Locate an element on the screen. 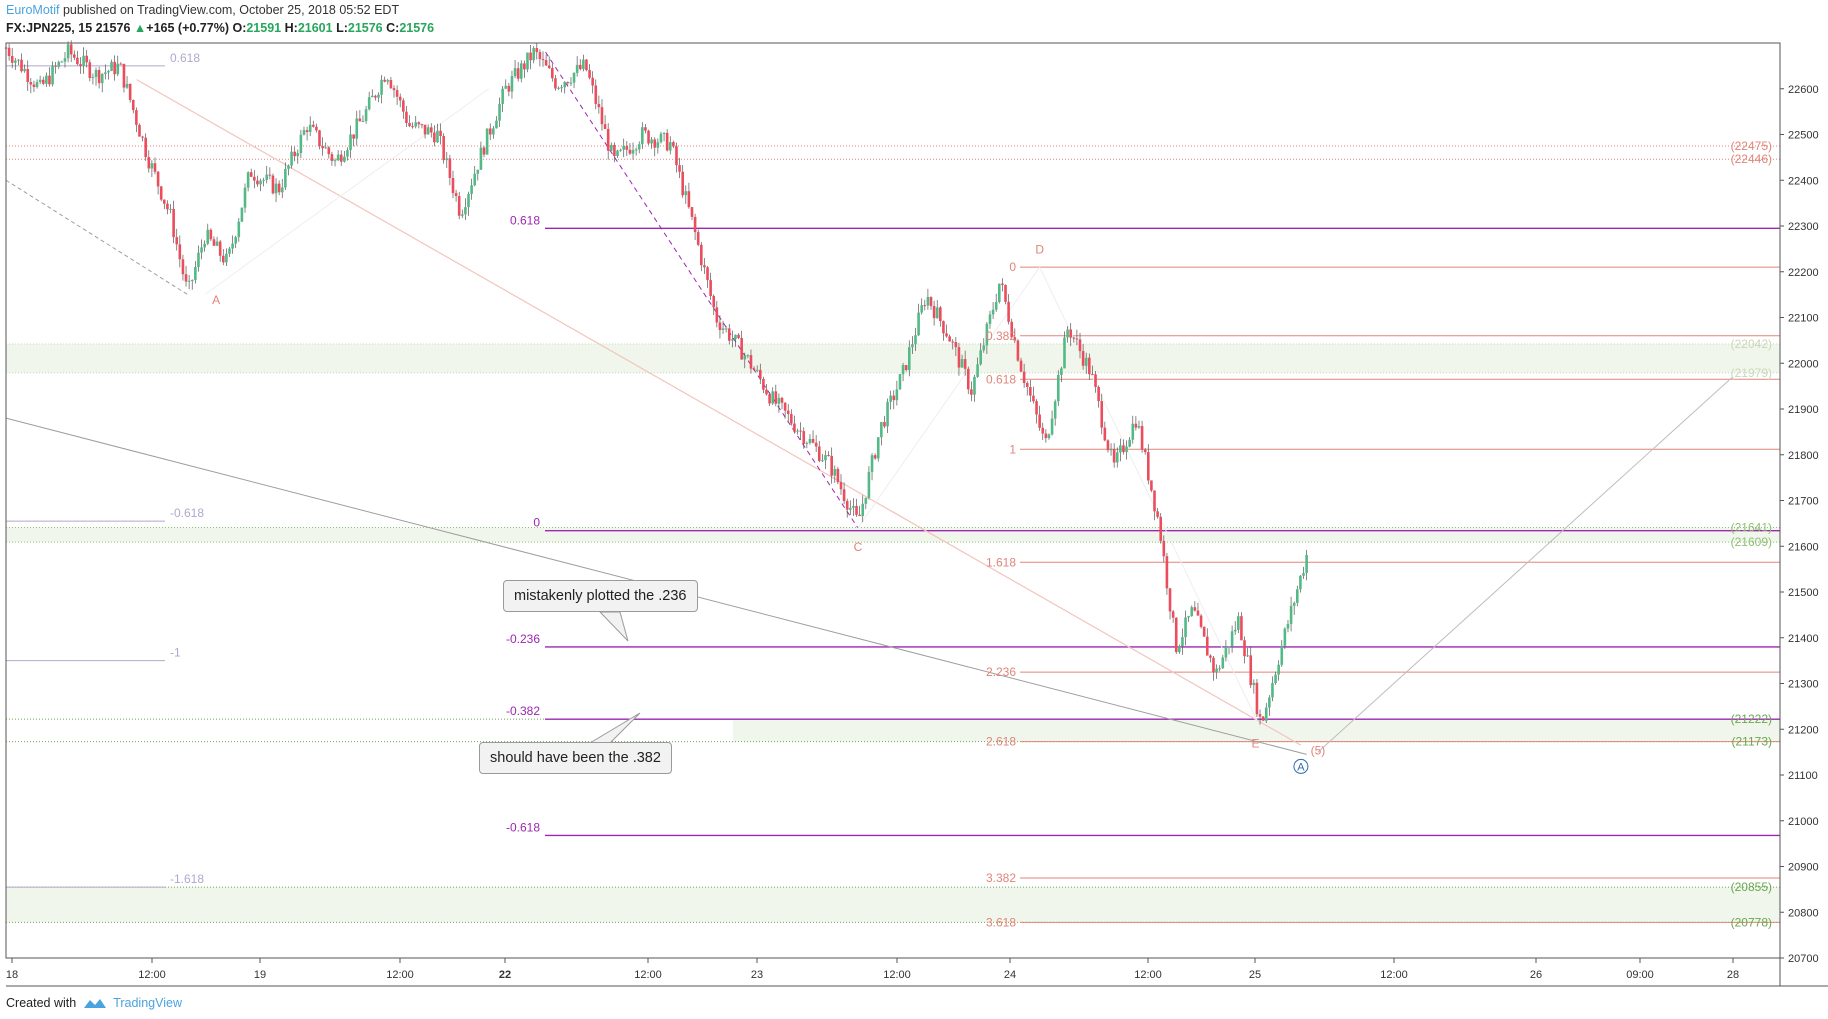 This screenshot has width=1828, height=1019. author-link: EuroMotif is located at coordinates (33, 10).